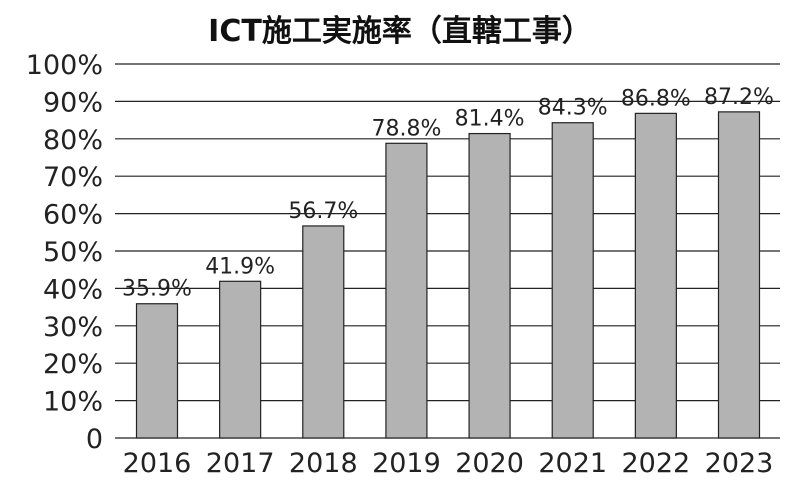 This screenshot has width=800, height=487. Describe the element at coordinates (73, 252) in the screenshot. I see `y-tick-label: 50%` at that location.